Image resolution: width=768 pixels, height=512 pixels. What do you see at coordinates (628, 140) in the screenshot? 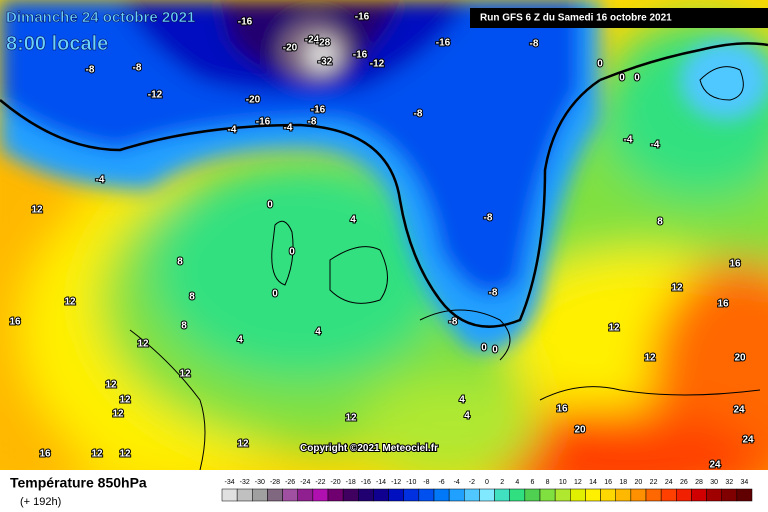
I see `contour-label: -4` at bounding box center [628, 140].